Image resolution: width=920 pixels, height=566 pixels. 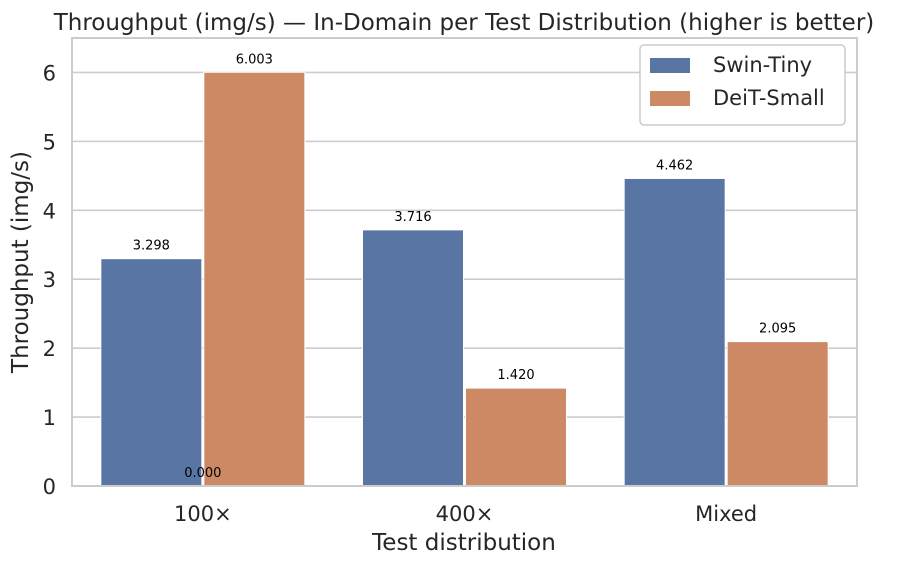 I want to click on y-tick-label: 1, so click(x=49, y=418).